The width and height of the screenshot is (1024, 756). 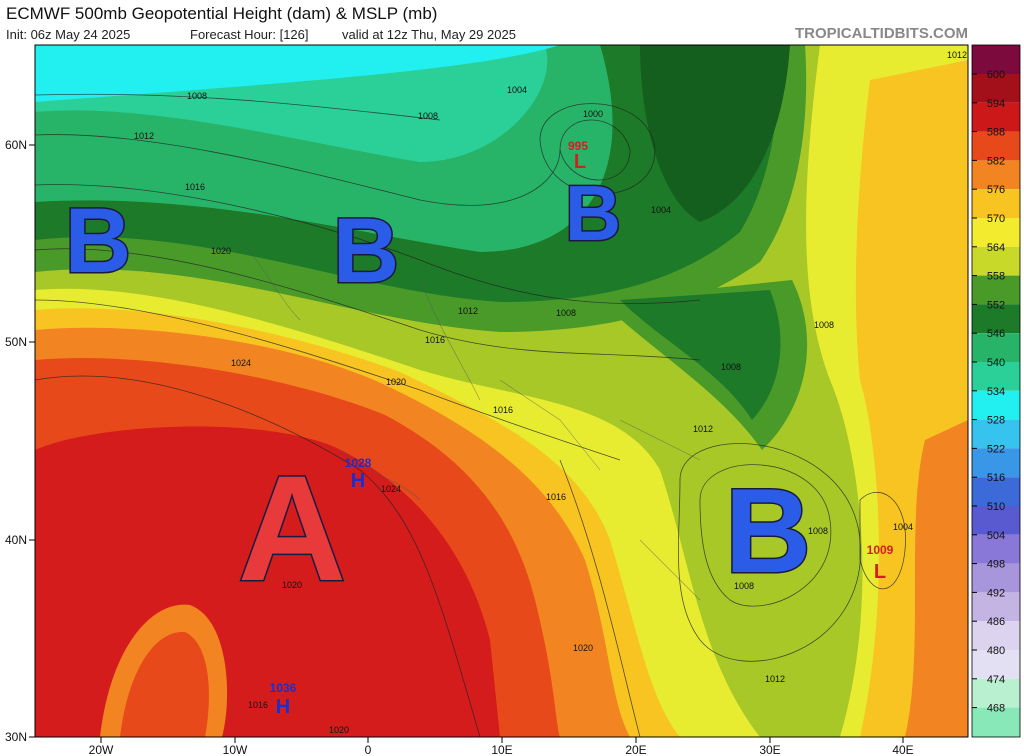 What do you see at coordinates (881, 33) in the screenshot?
I see `site-name: TROPICALTIDBITS.COM` at bounding box center [881, 33].